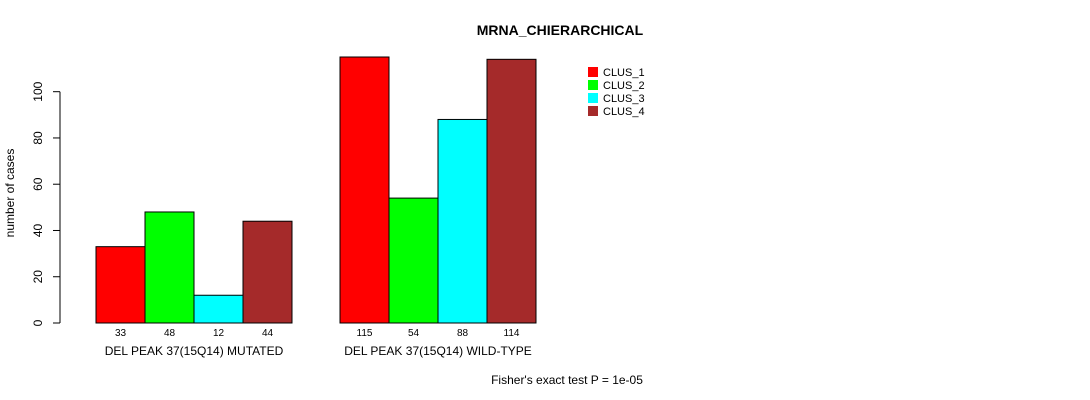  I want to click on bar-clus-2-wild-type, so click(413, 260).